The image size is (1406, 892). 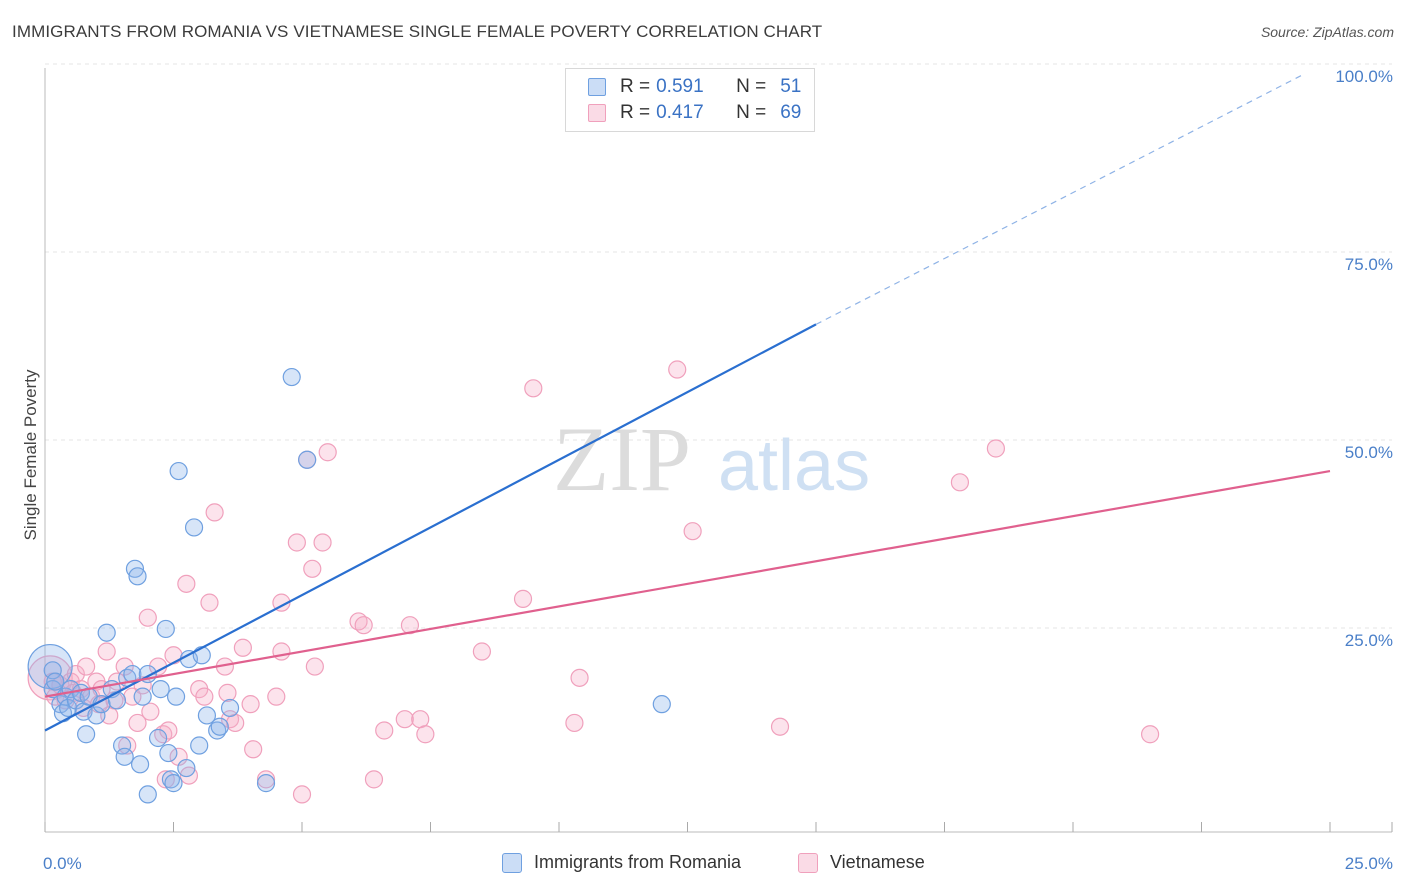 I want to click on y-tick-label: 50.0%, so click(x=1369, y=452).